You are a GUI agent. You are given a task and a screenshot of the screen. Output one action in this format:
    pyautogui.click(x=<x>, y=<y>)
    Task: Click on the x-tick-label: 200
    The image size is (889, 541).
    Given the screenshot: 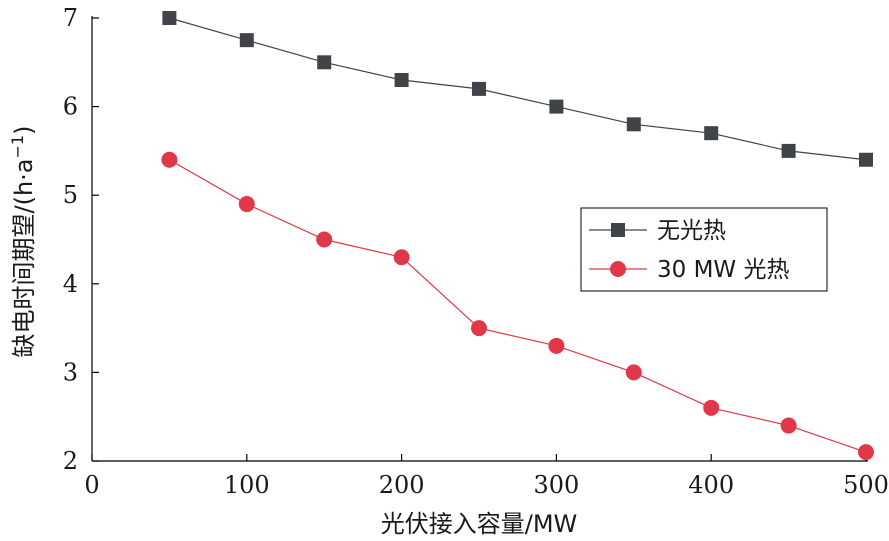 What is the action you would take?
    pyautogui.click(x=402, y=485)
    